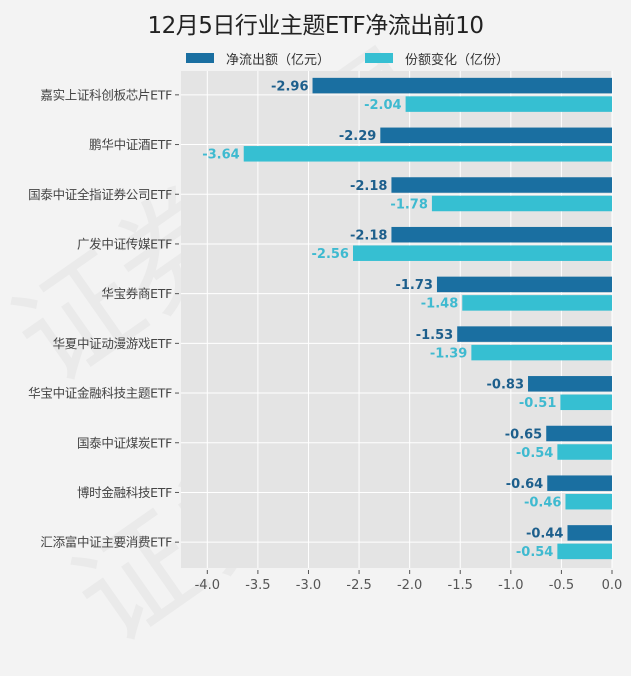 This screenshot has width=631, height=676. Describe the element at coordinates (100, 393) in the screenshot. I see `category-label: 华宝中证金融科技主题ETF` at that location.